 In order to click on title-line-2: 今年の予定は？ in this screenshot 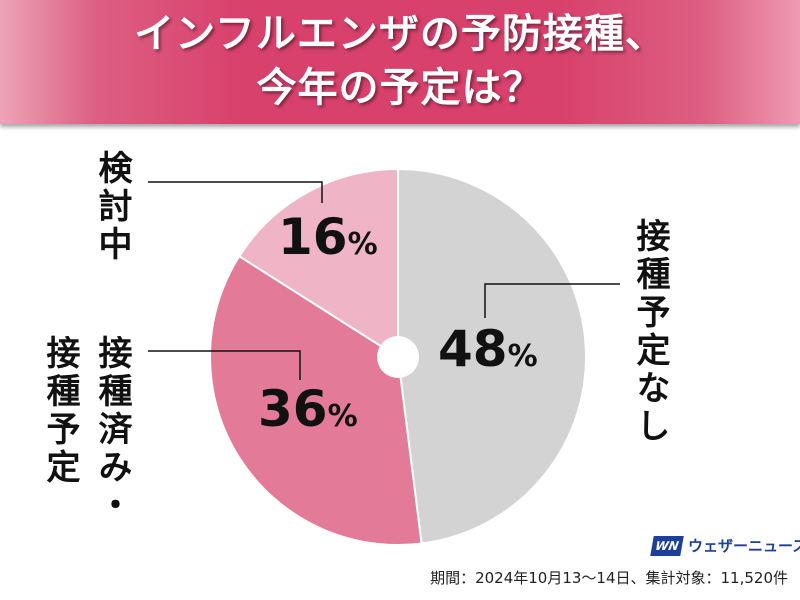, I will do `click(400, 88)`.